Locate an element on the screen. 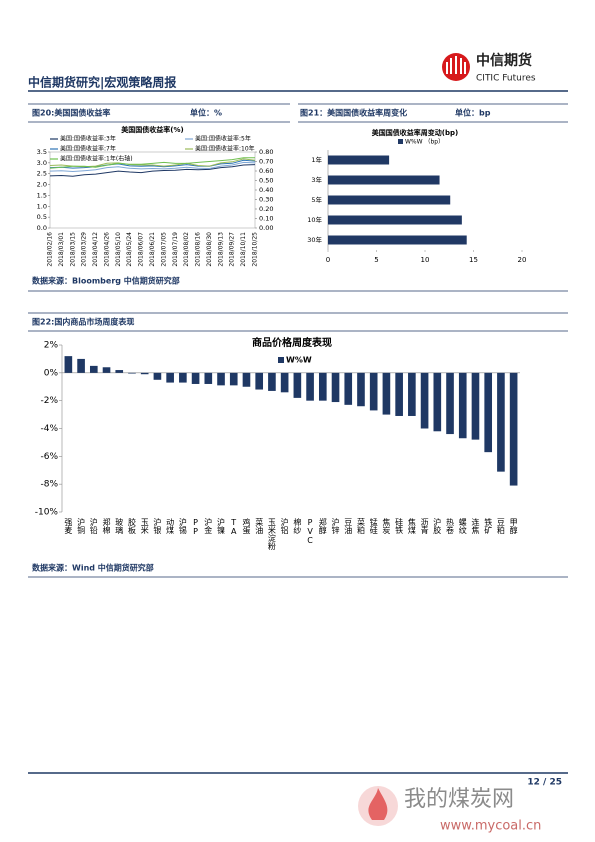 The height and width of the screenshot is (842, 595). watermark: 我的煤炭网 www.mycoal.cn is located at coordinates (449, 810).